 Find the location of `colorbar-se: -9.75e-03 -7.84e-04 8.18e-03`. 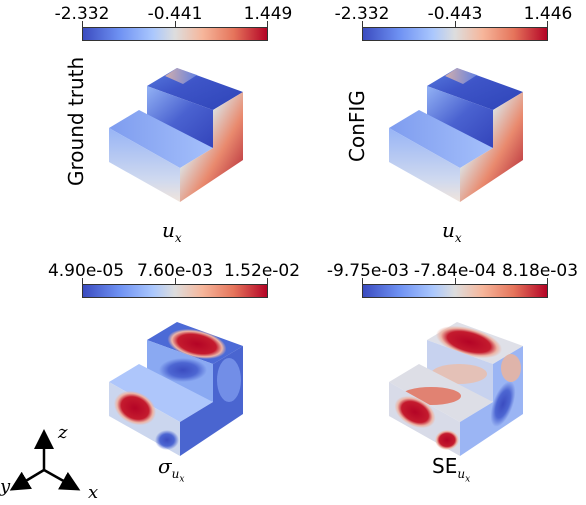

colorbar-se: -9.75e-03 -7.84e-04 8.18e-03 is located at coordinates (452, 281).